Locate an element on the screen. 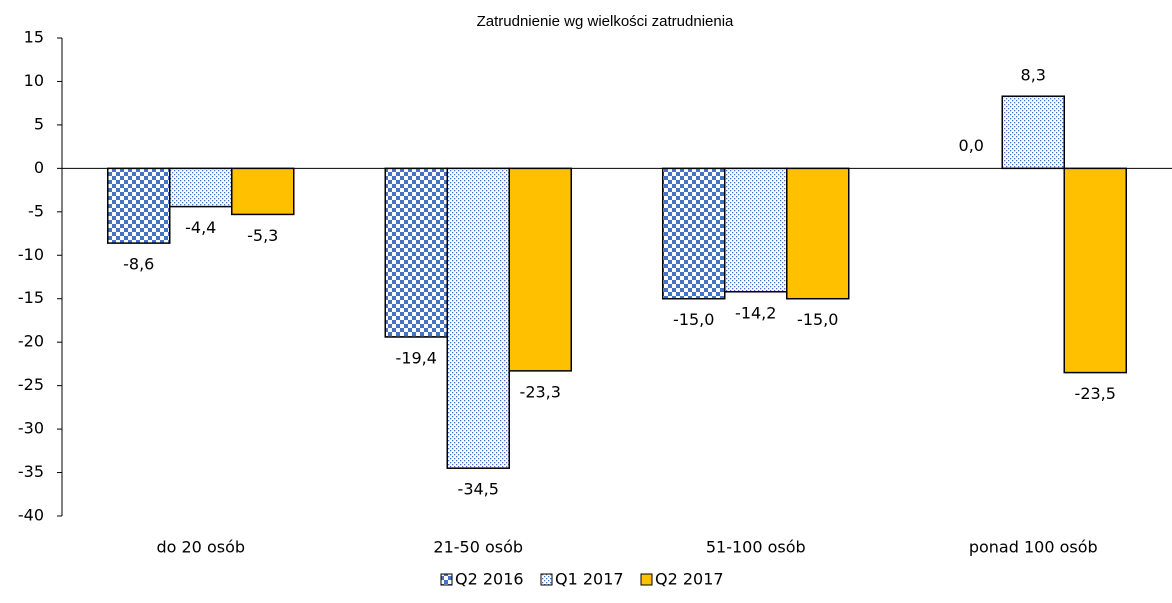 This screenshot has height=603, width=1172. legend-label: Q2 2016 is located at coordinates (489, 579).